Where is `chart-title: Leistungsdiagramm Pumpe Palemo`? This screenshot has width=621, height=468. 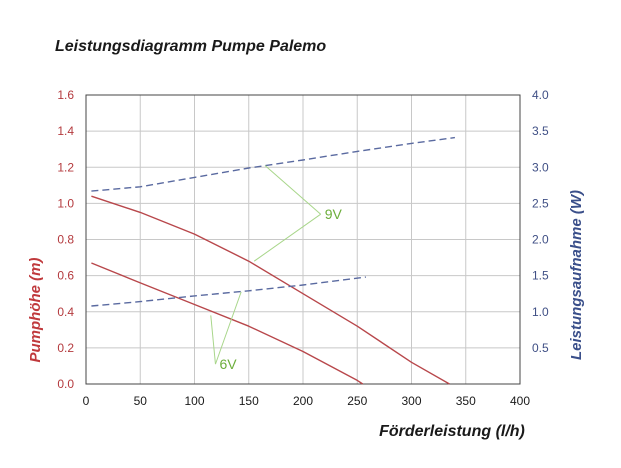
chart-title: Leistungsdiagramm Pumpe Palemo is located at coordinates (190, 46).